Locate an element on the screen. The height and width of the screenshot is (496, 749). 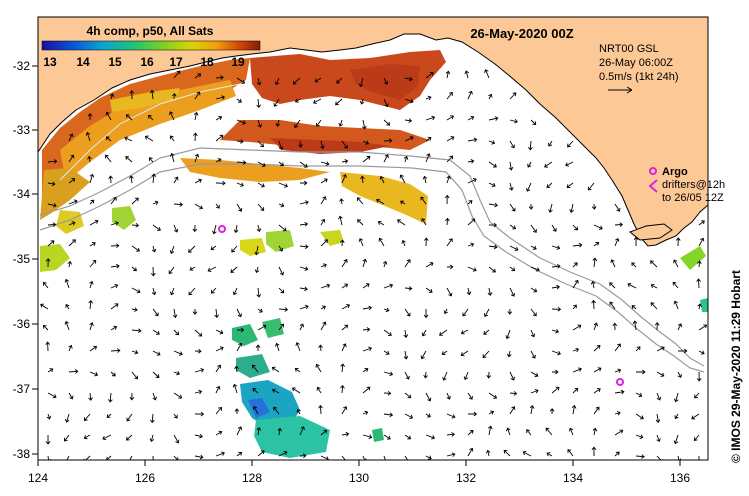
y-tick-label: -33 is located at coordinates (22, 130).